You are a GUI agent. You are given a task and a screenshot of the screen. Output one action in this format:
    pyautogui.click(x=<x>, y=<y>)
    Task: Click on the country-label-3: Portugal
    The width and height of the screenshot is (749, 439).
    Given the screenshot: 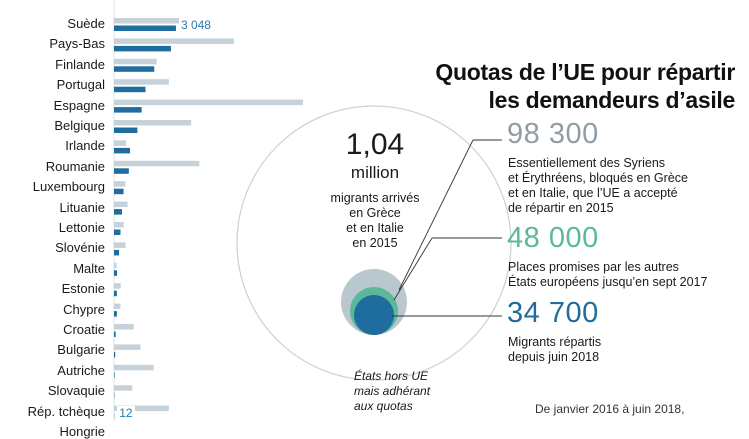 What is the action you would take?
    pyautogui.click(x=52, y=84)
    